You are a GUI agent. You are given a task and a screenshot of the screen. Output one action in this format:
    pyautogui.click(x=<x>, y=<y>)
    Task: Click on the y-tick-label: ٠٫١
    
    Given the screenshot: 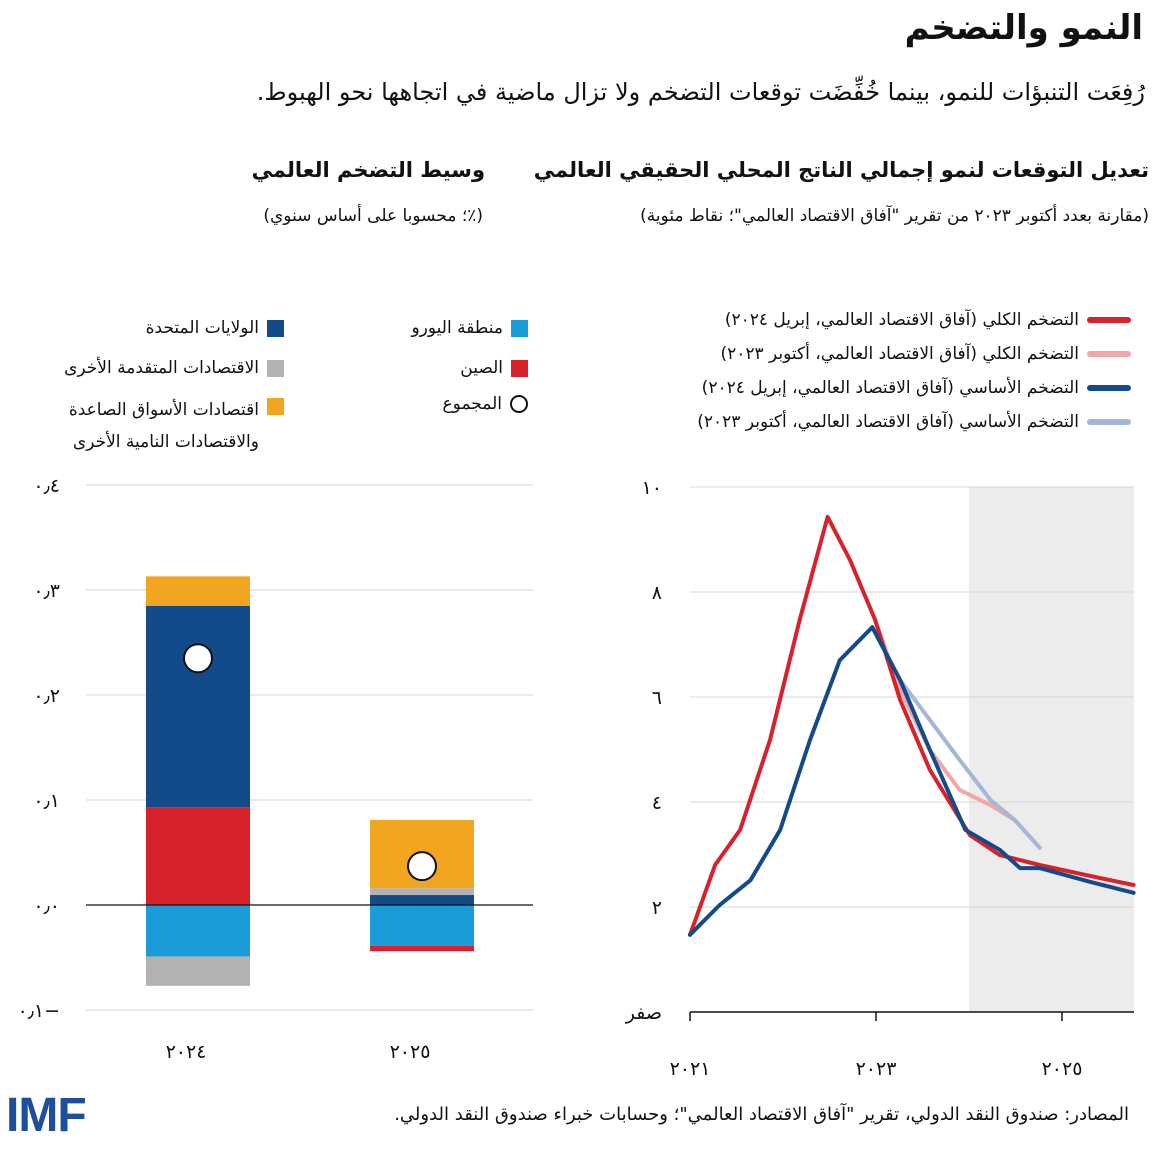 What is the action you would take?
    pyautogui.click(x=46, y=801)
    